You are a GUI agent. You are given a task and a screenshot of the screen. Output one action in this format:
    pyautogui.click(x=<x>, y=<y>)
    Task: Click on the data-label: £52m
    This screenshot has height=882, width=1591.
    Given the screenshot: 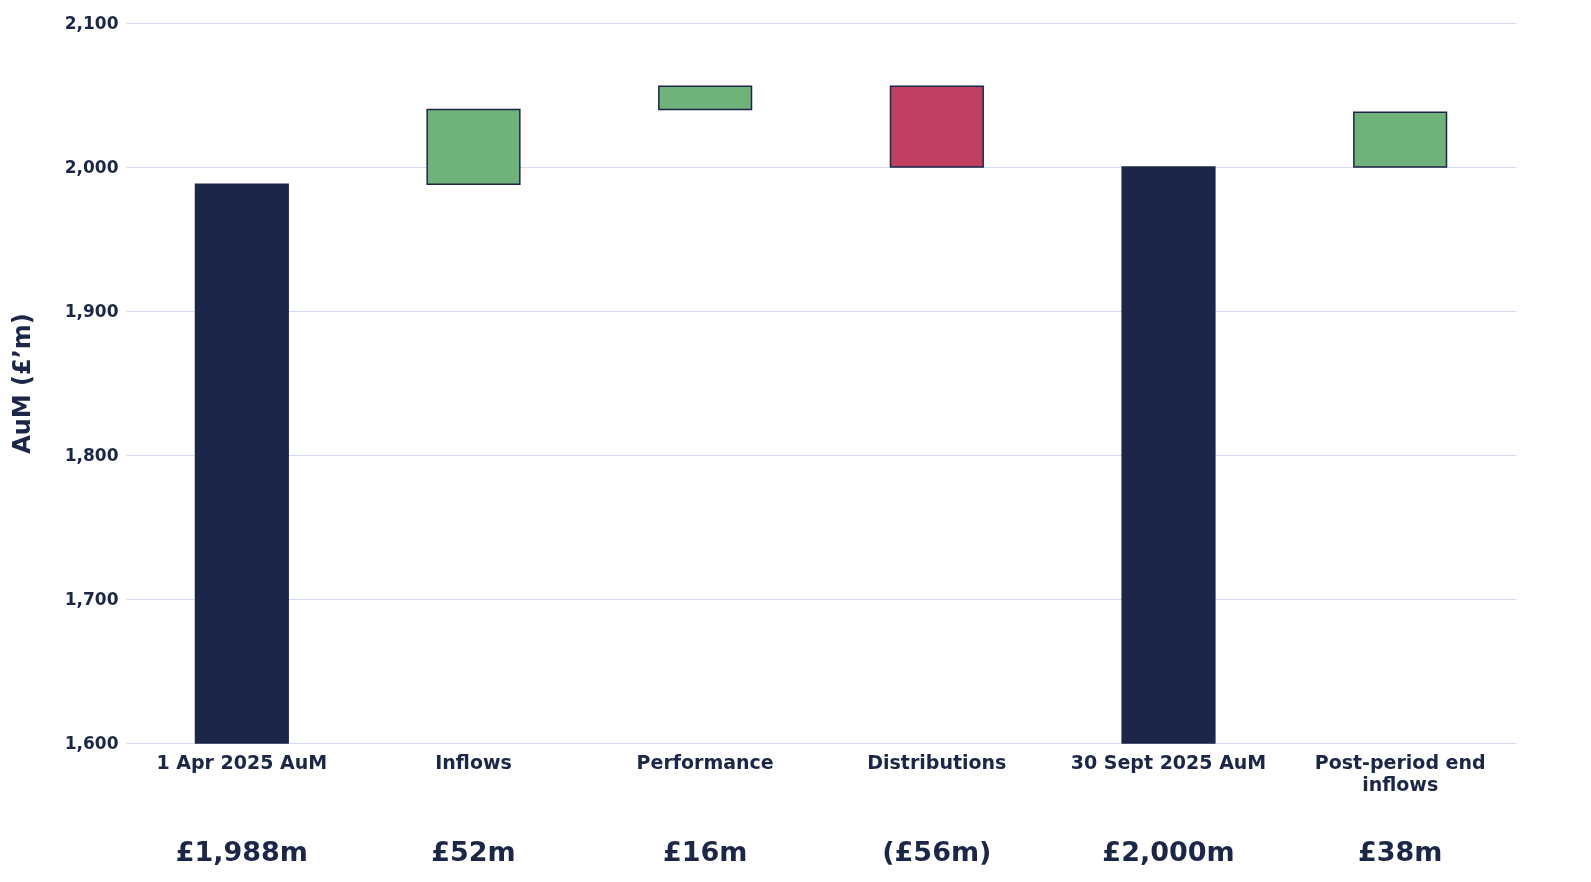 What is the action you would take?
    pyautogui.click(x=473, y=851)
    